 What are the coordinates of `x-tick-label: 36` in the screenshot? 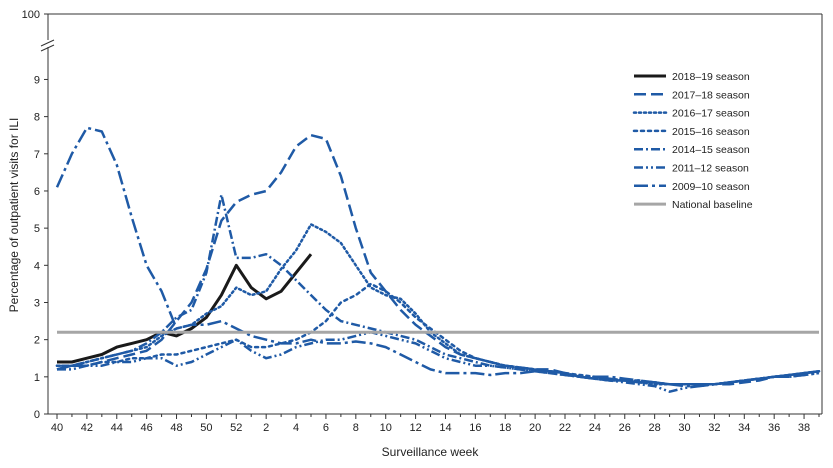 It's located at (774, 428).